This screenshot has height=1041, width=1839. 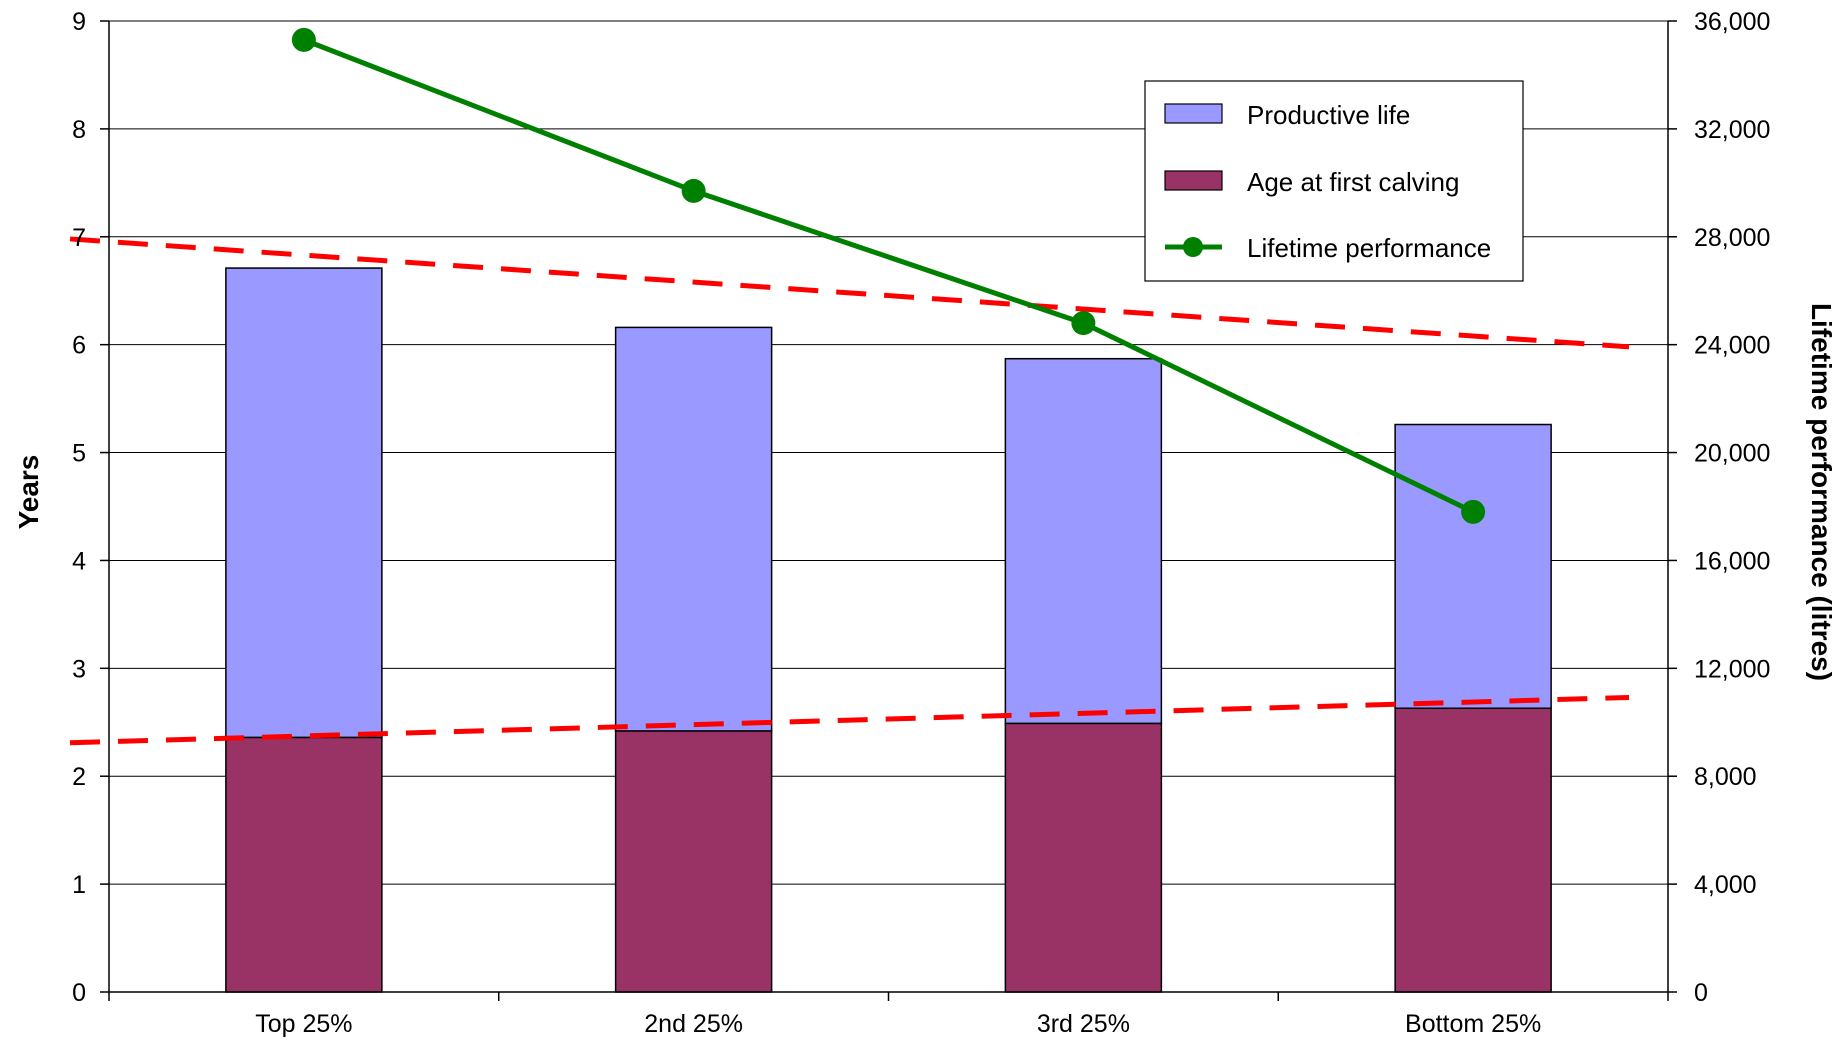 I want to click on legend-marker-lifetime-performance, so click(x=1193, y=247).